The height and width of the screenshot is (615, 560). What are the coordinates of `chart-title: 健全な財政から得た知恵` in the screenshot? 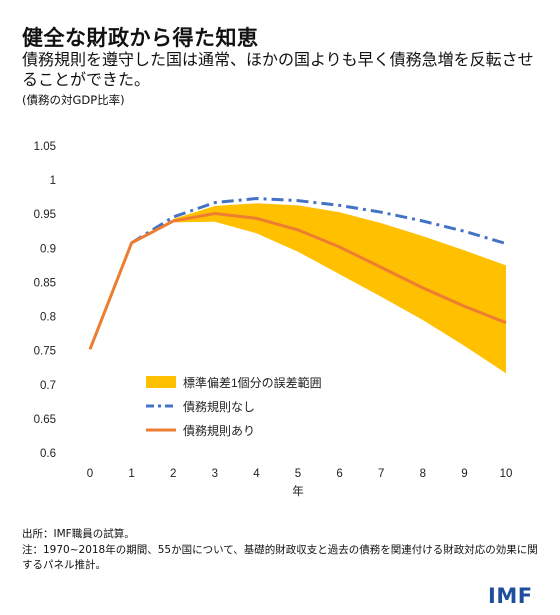 It's located at (140, 38).